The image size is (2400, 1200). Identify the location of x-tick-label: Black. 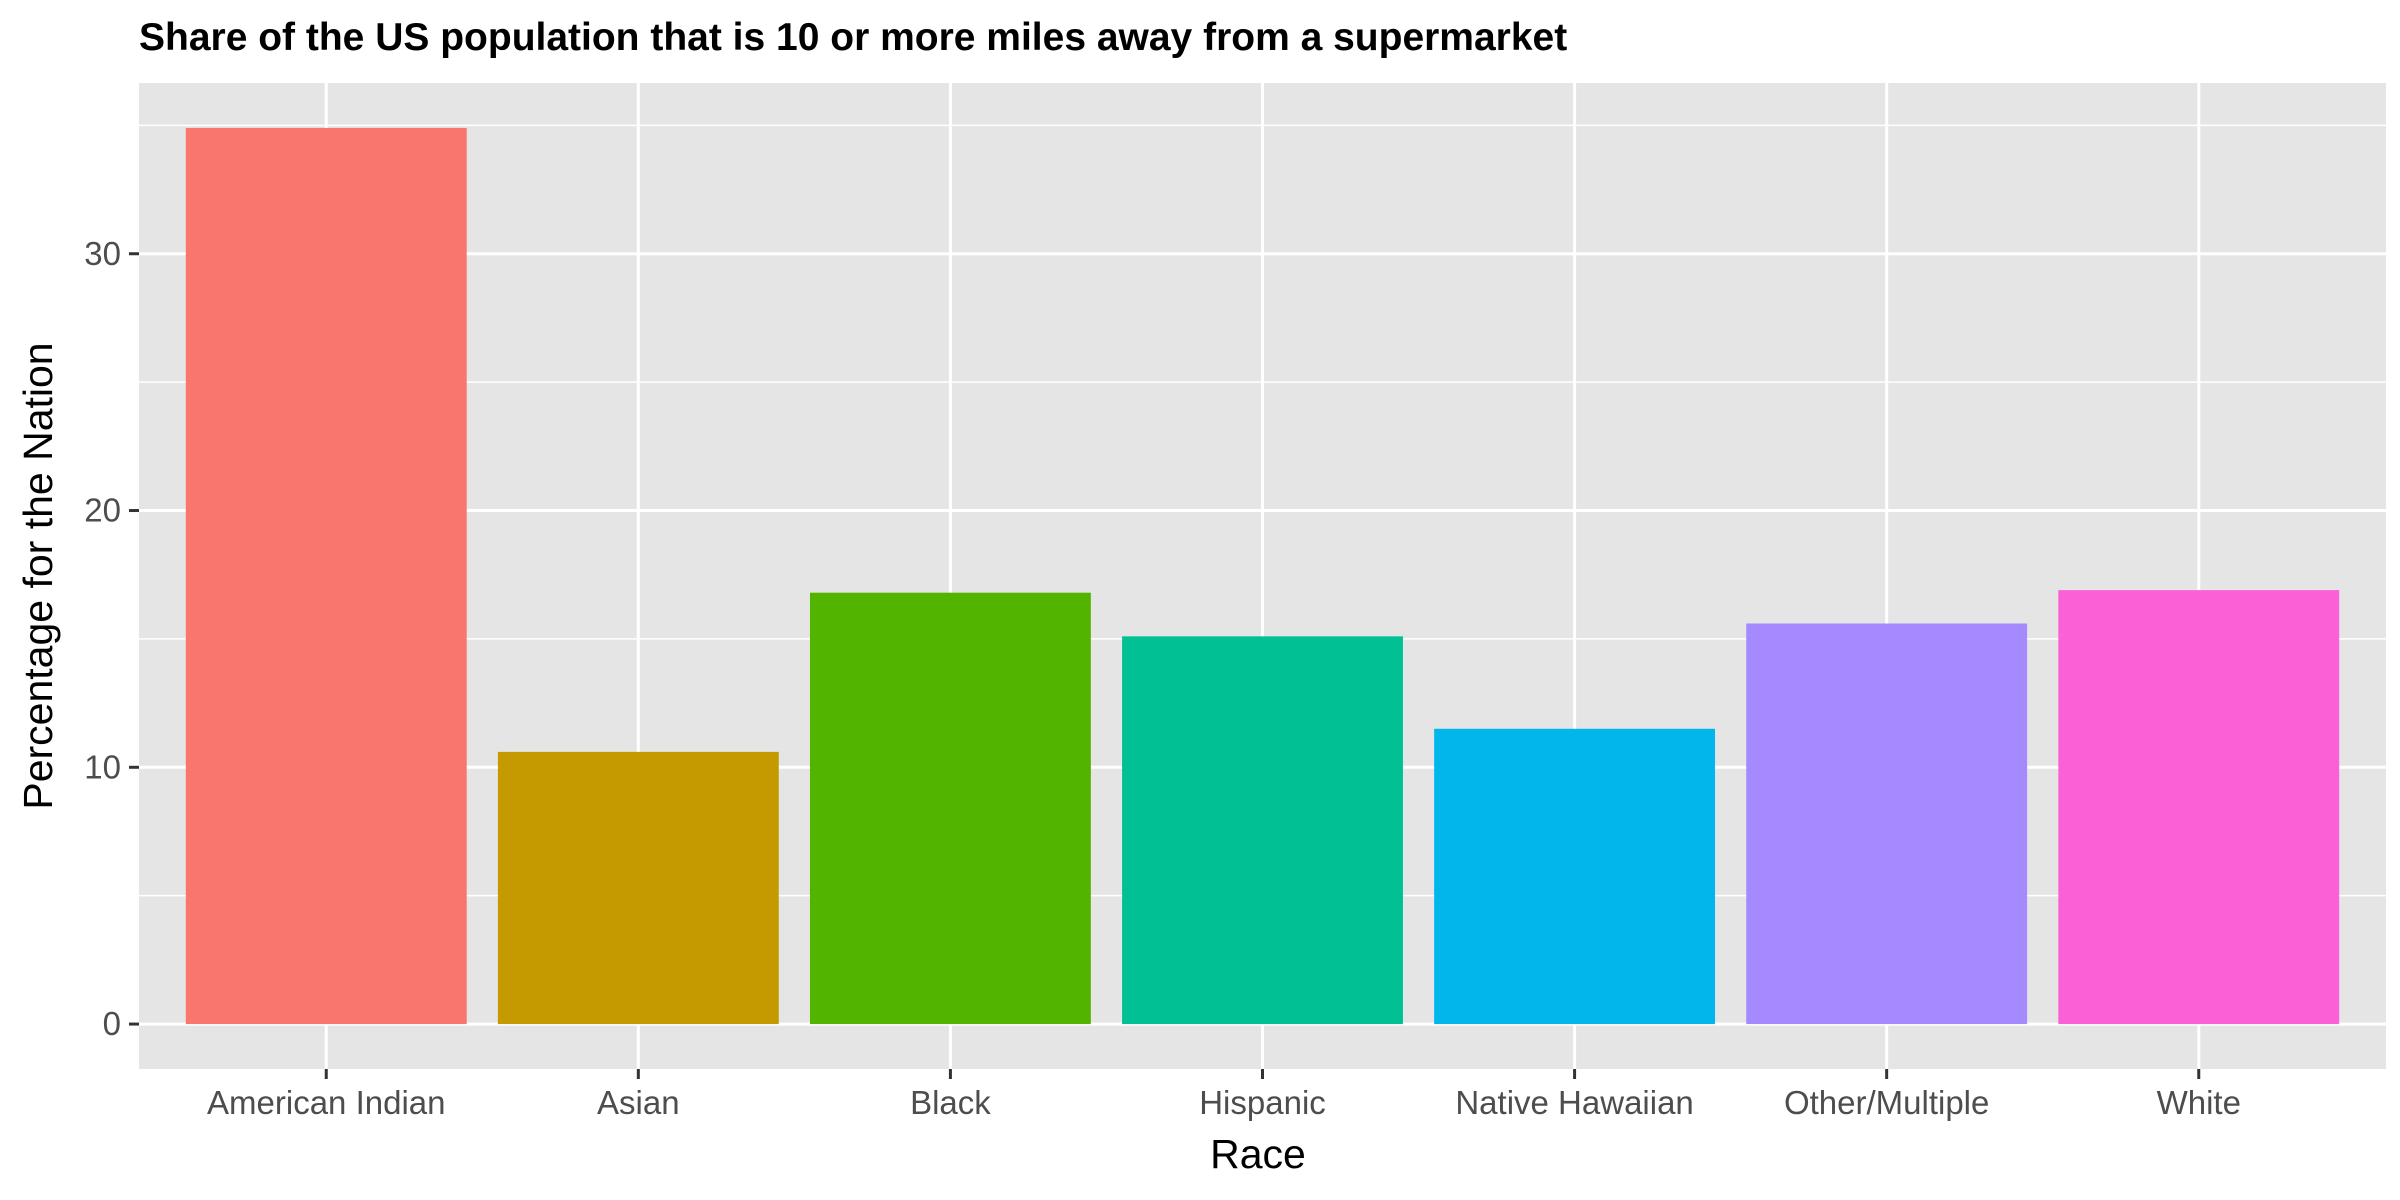
(950, 1102).